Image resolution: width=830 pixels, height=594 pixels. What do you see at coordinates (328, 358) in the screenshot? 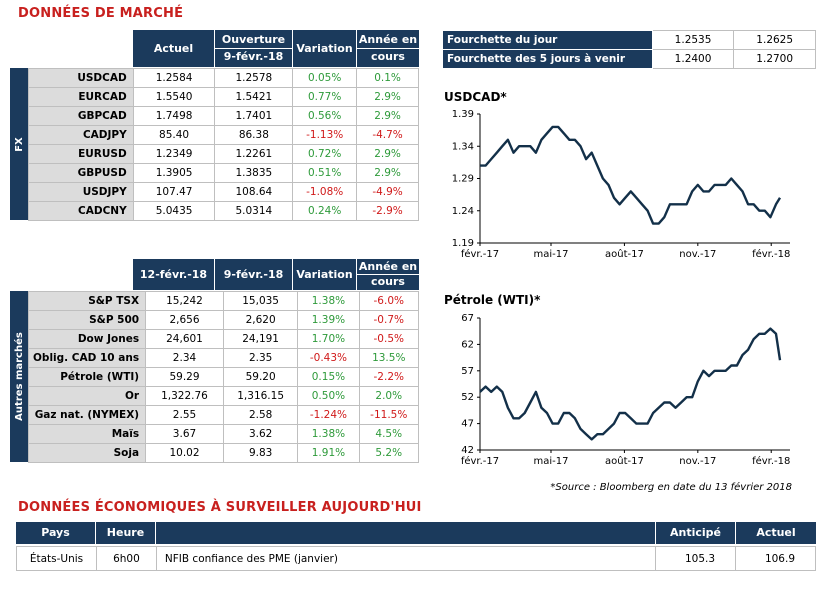
I see `other-variation: -0.43%` at bounding box center [328, 358].